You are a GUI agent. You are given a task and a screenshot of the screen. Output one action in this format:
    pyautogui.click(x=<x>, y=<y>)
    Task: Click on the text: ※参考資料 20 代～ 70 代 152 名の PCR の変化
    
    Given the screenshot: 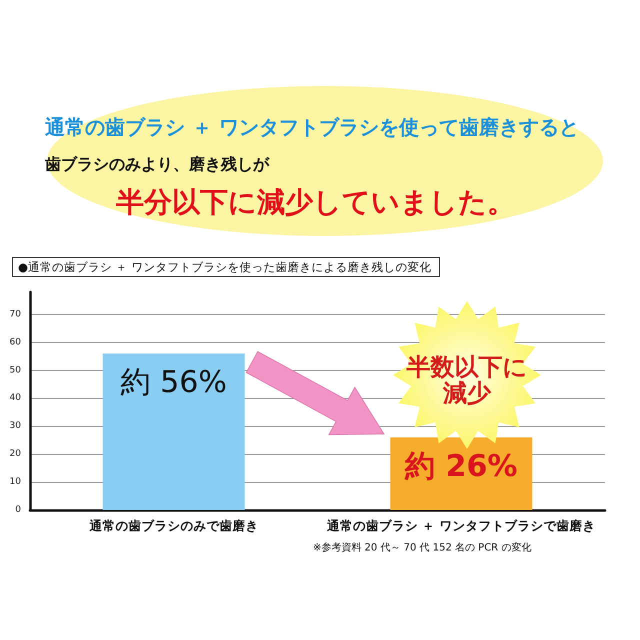 What is the action you would take?
    pyautogui.click(x=422, y=548)
    